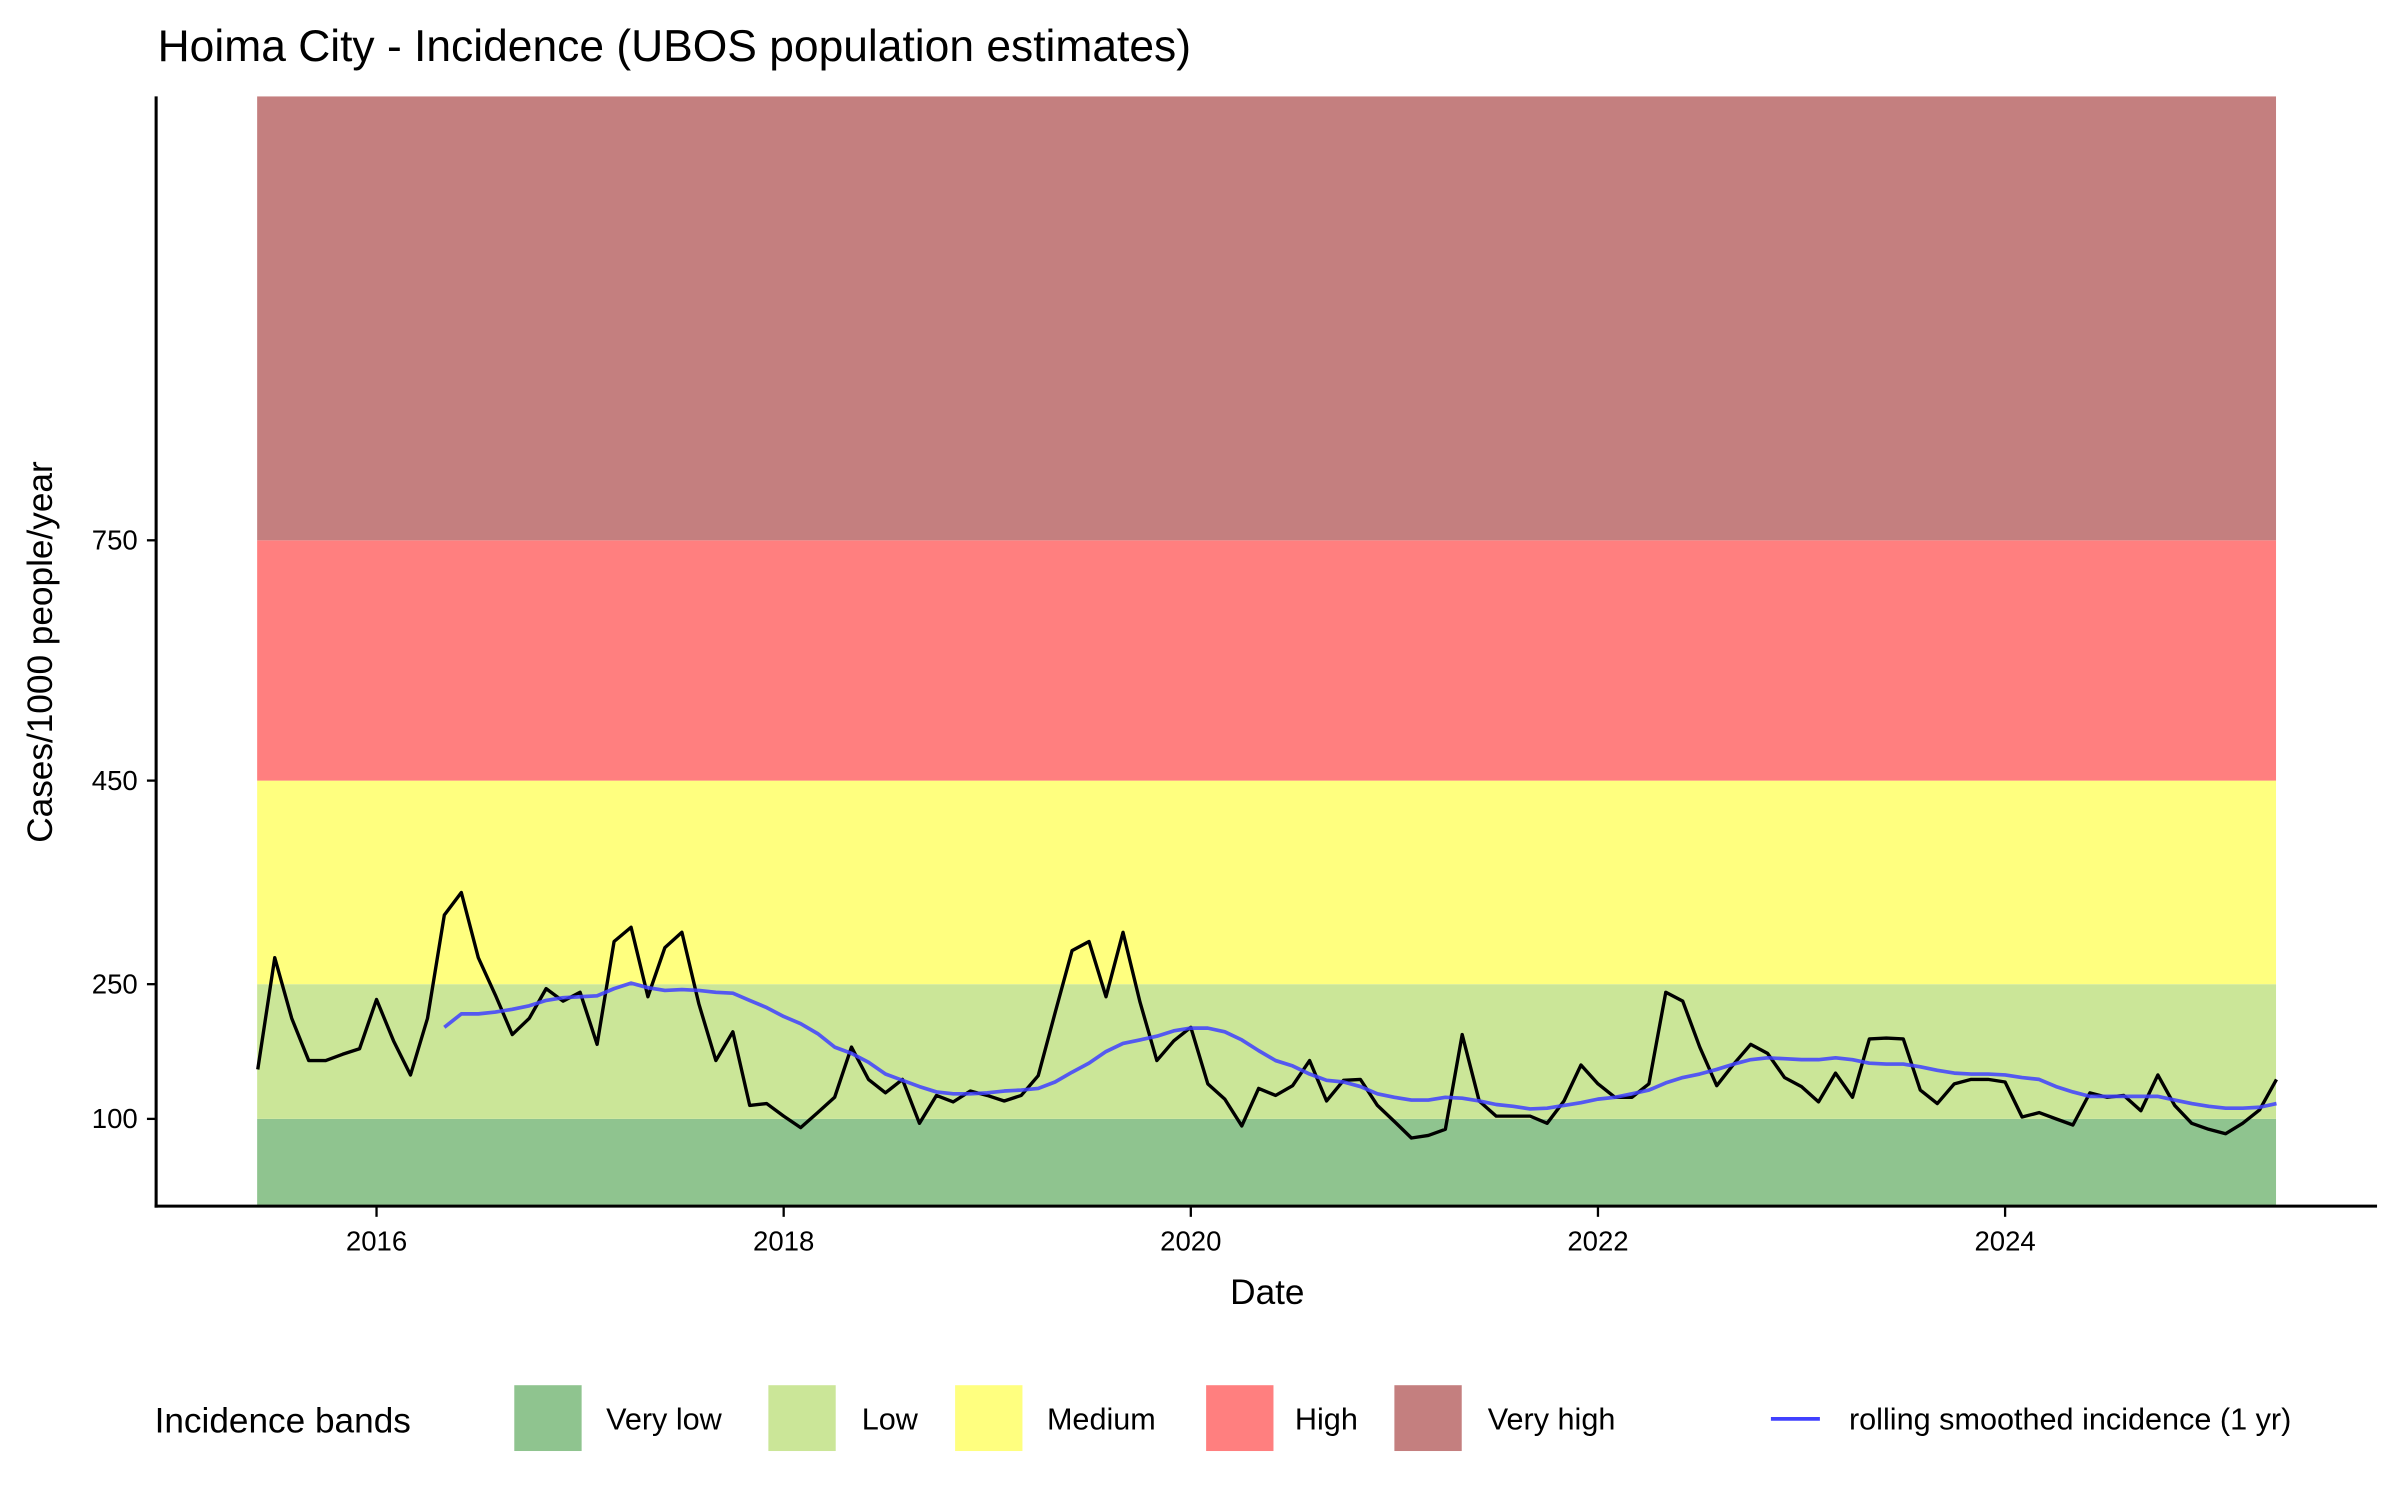 The height and width of the screenshot is (1500, 2400). Describe the element at coordinates (40, 652) in the screenshot. I see `y-axis-label: Cases/1000 people/year` at that location.